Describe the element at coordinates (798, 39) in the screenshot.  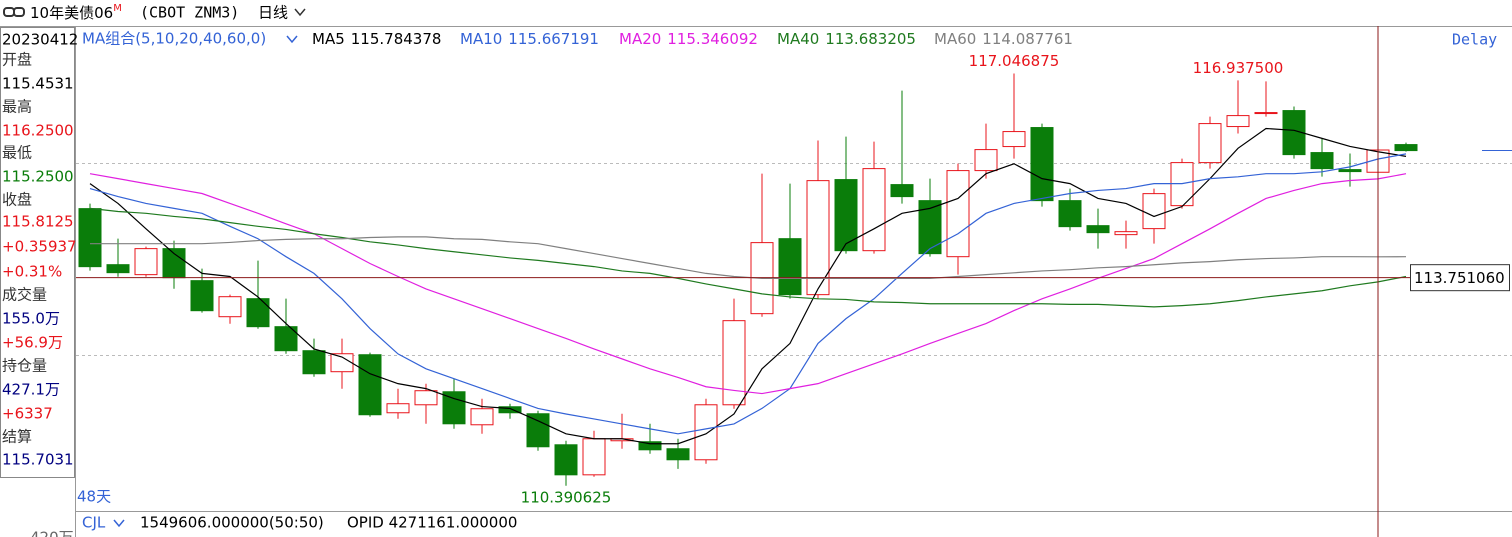
I see `legend-name: MA40` at that location.